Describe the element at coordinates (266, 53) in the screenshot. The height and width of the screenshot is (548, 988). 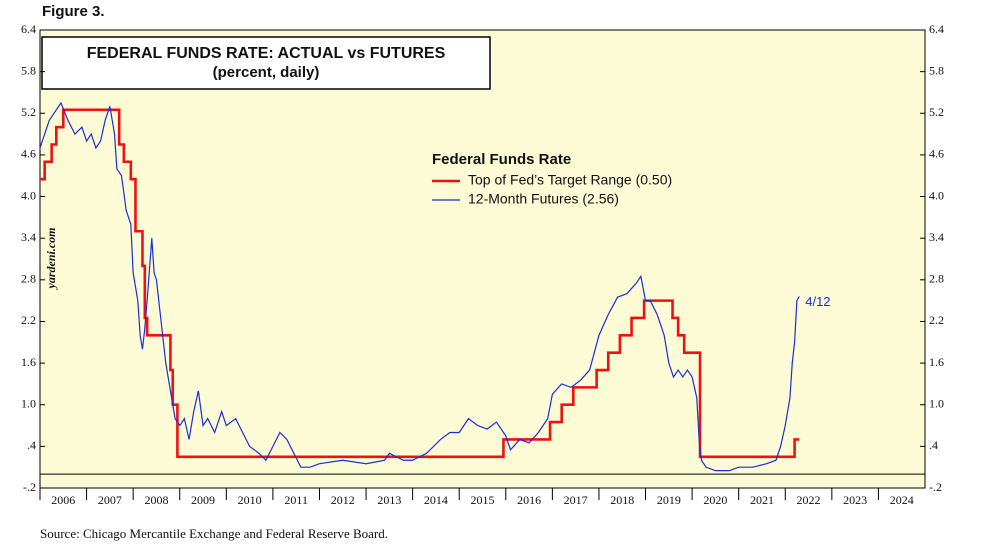
I see `chart-title: FEDERAL FUNDS RATE: ACTUAL vs FUTURES` at that location.